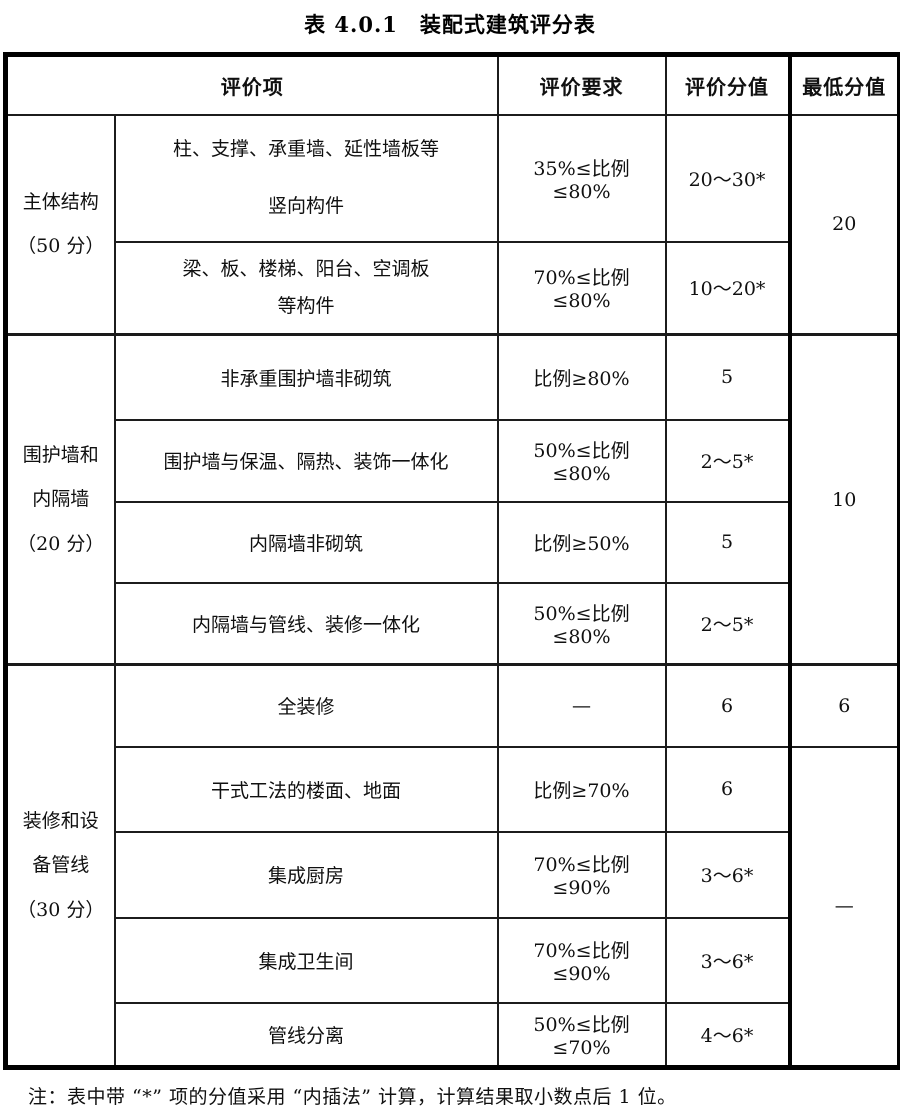 The image size is (900, 1109). I want to click on table-row: 集成厨房 70%≤比例≤90% 3～6*, so click(453, 874).